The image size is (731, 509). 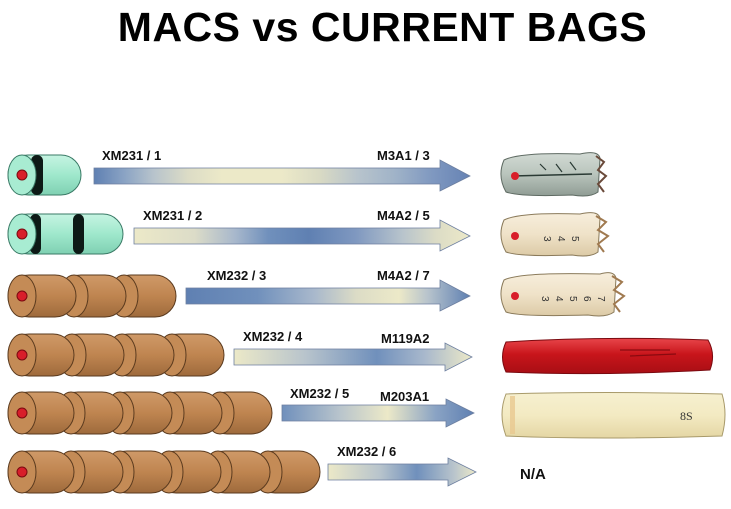 What do you see at coordinates (320, 393) in the screenshot?
I see `macs-label-5: XM232 / 5` at bounding box center [320, 393].